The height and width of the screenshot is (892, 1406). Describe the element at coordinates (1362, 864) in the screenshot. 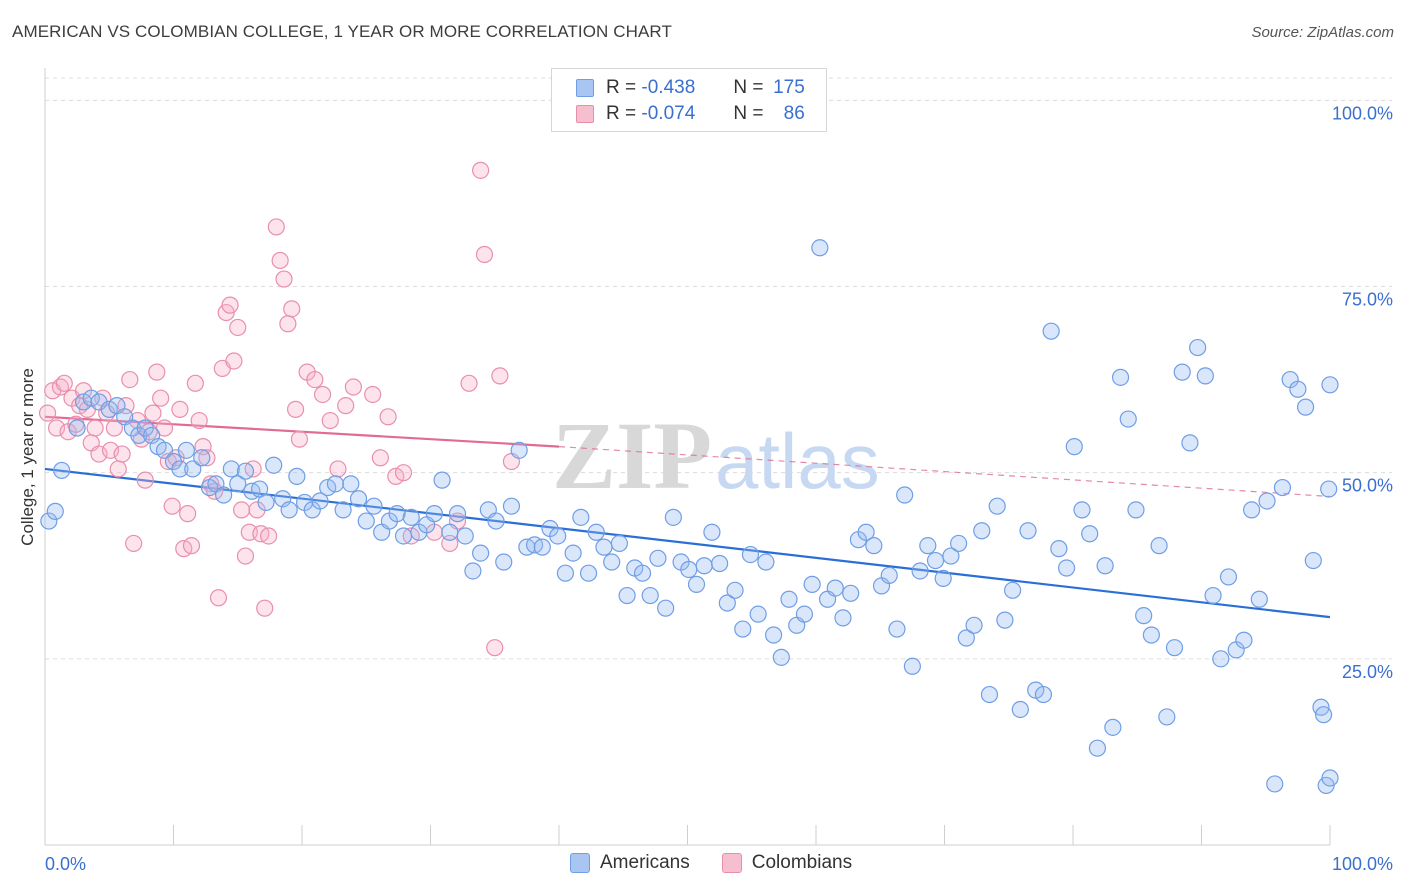

I see `x-tick-label: 100.0%` at that location.